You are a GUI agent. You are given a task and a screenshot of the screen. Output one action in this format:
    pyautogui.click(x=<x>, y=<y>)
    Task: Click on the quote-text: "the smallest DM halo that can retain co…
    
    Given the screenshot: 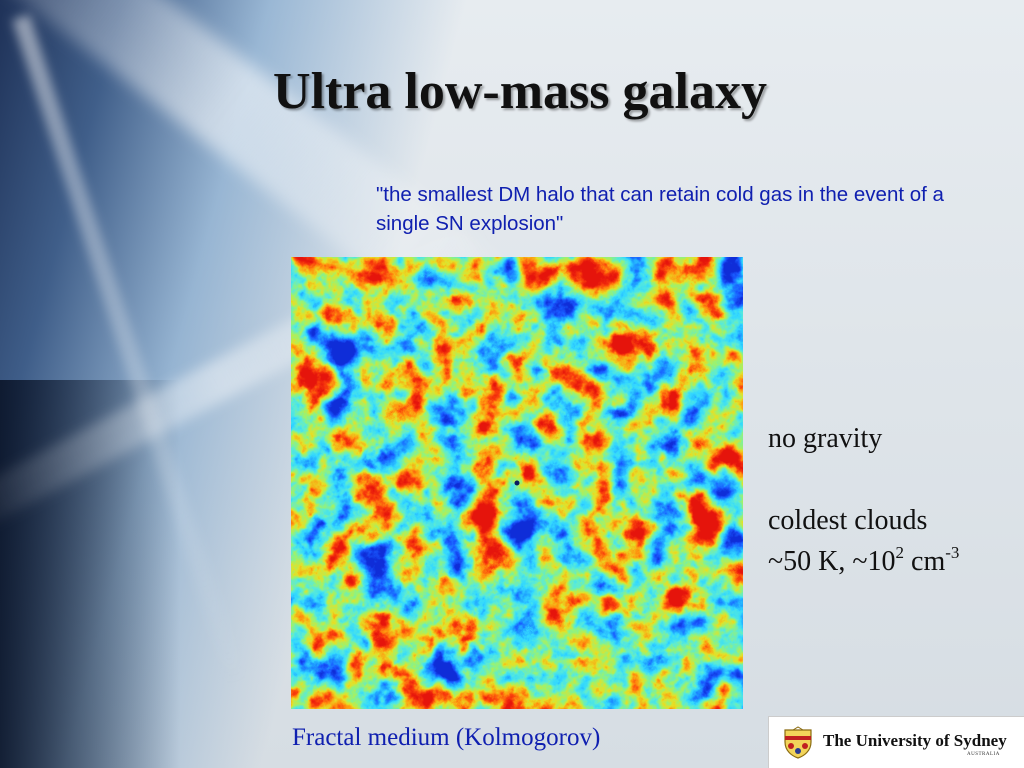 What is the action you would take?
    pyautogui.click(x=660, y=209)
    